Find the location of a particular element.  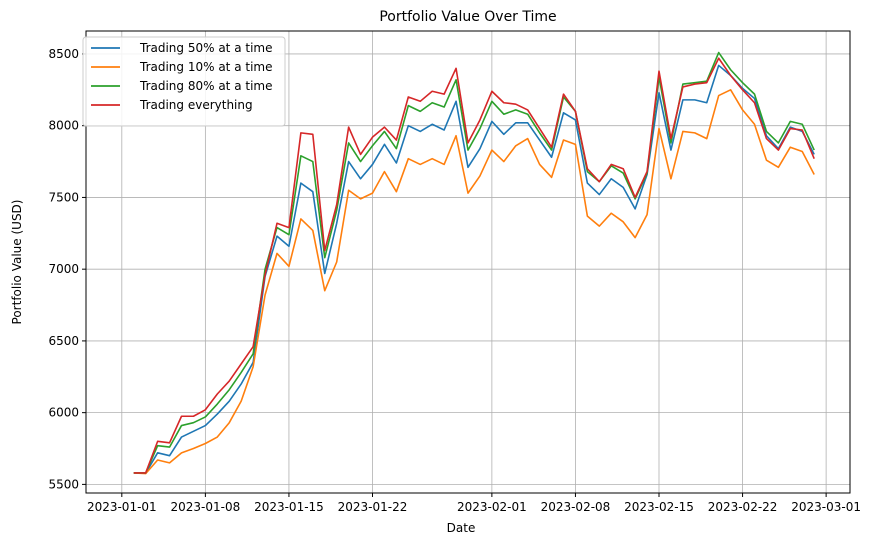

y-tick-label: 5500 is located at coordinates (63, 484).